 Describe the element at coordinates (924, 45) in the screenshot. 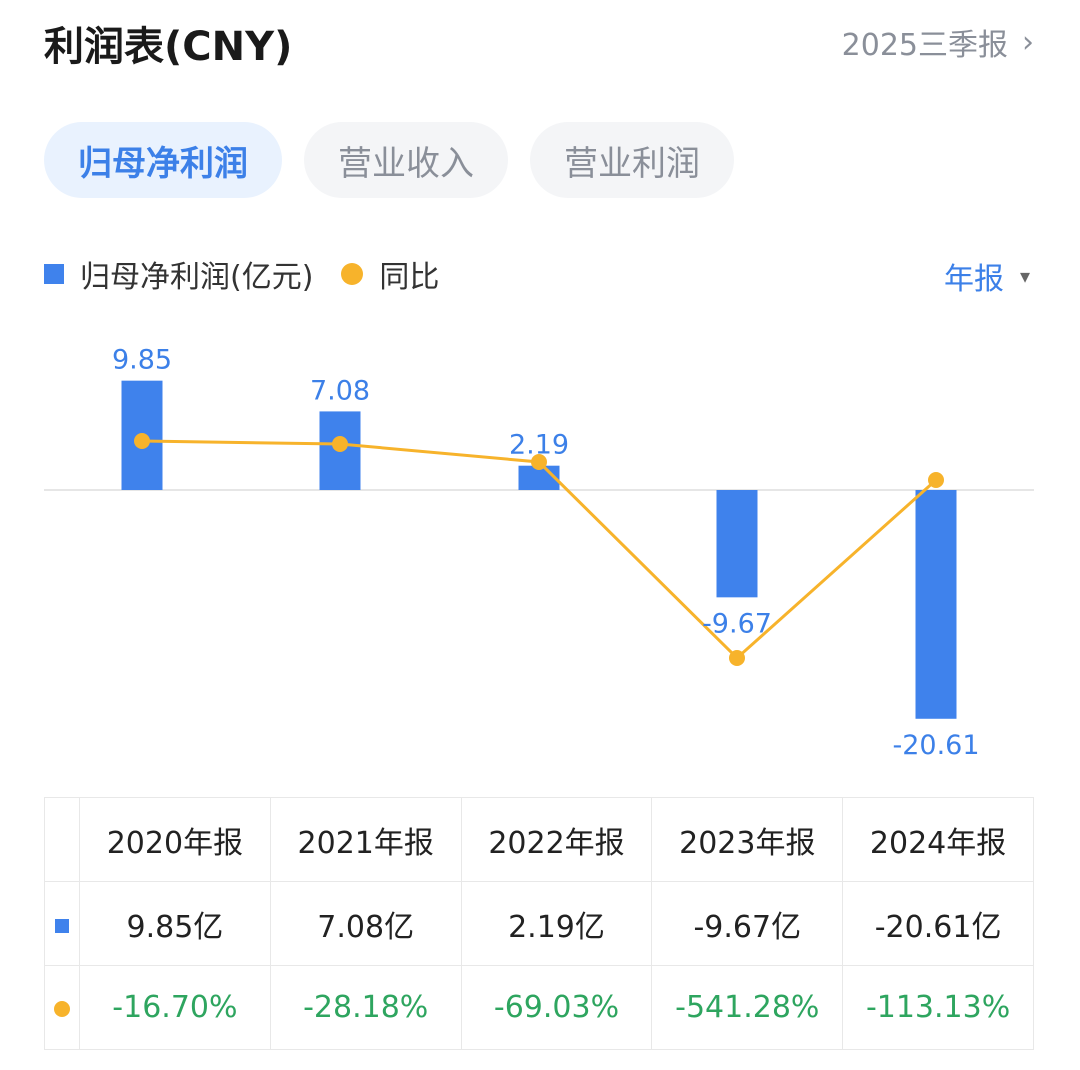

I see `period-label: 2025三季报` at that location.